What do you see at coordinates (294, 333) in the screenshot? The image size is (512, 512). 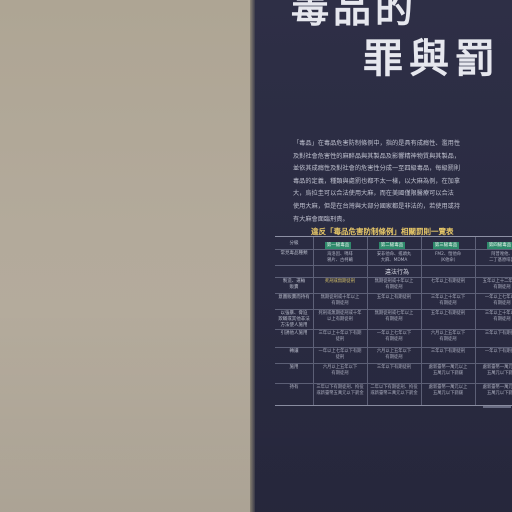 I see `table-row-label: 引誘他人施用` at bounding box center [294, 333].